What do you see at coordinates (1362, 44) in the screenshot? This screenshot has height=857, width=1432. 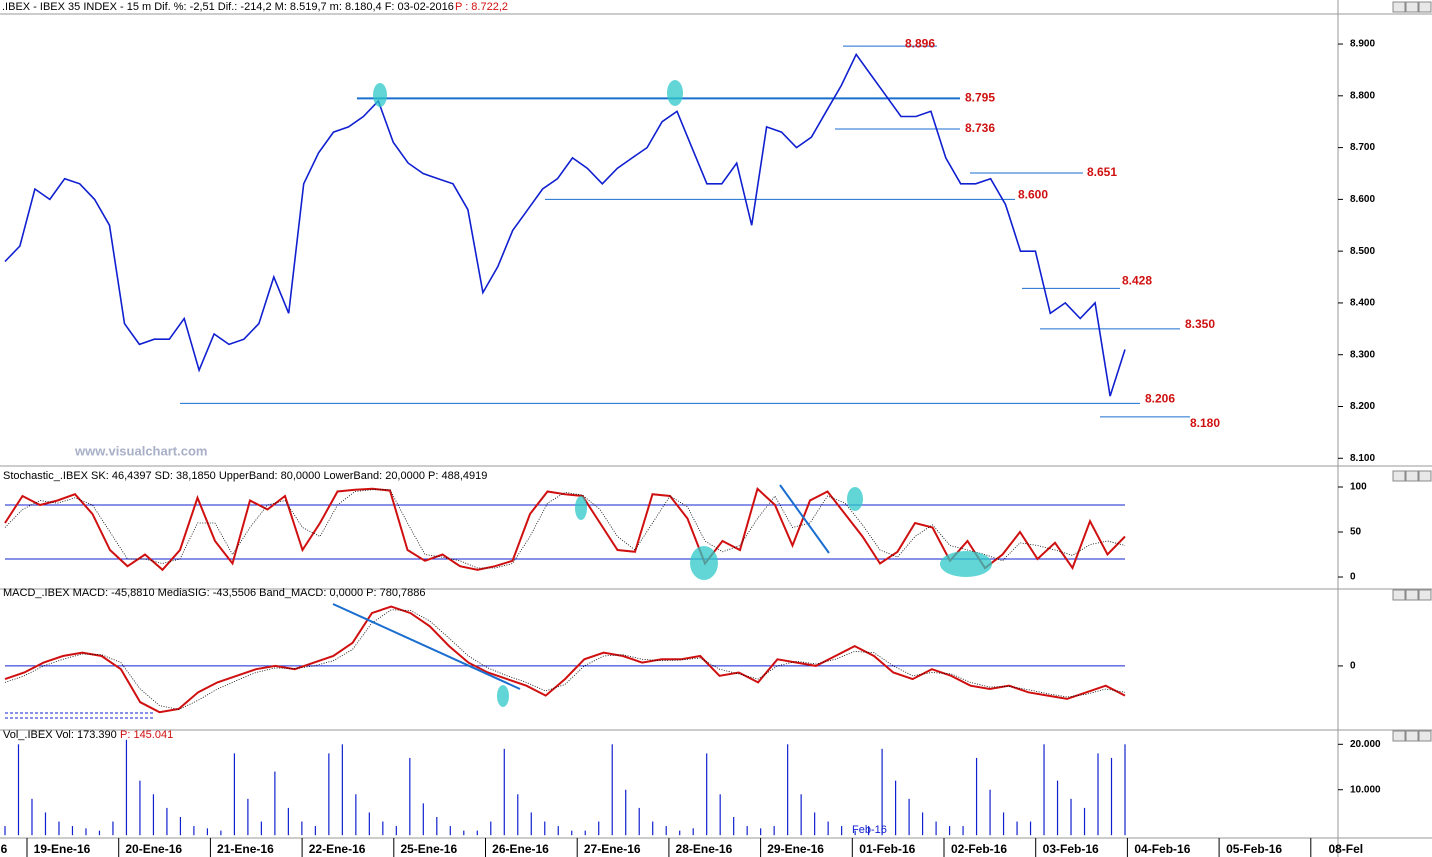 I see `y-tick-label: 8.900` at bounding box center [1362, 44].